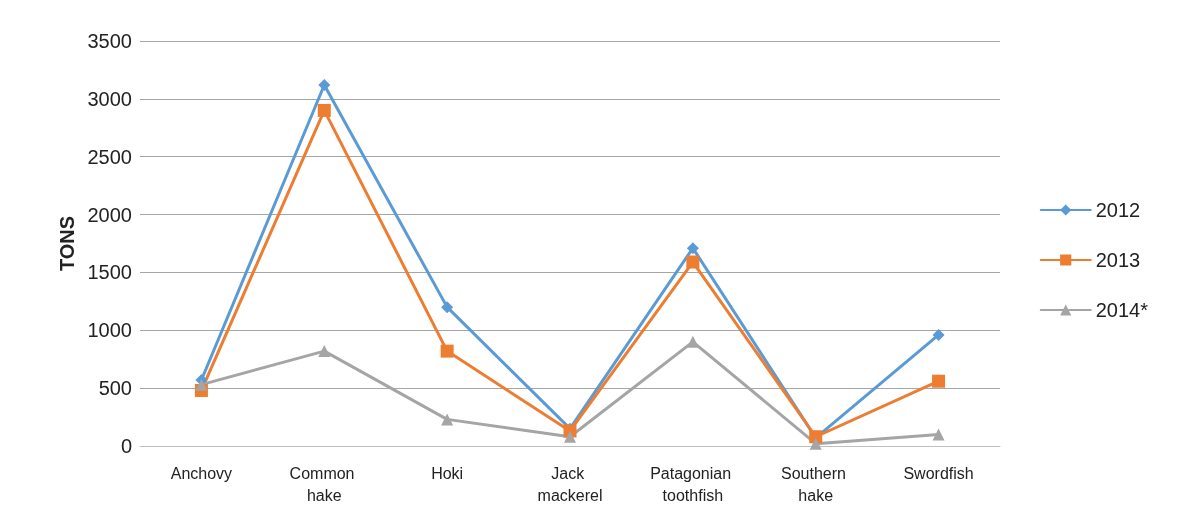  What do you see at coordinates (324, 484) in the screenshot?
I see `x-tick-label: Common hake` at bounding box center [324, 484].